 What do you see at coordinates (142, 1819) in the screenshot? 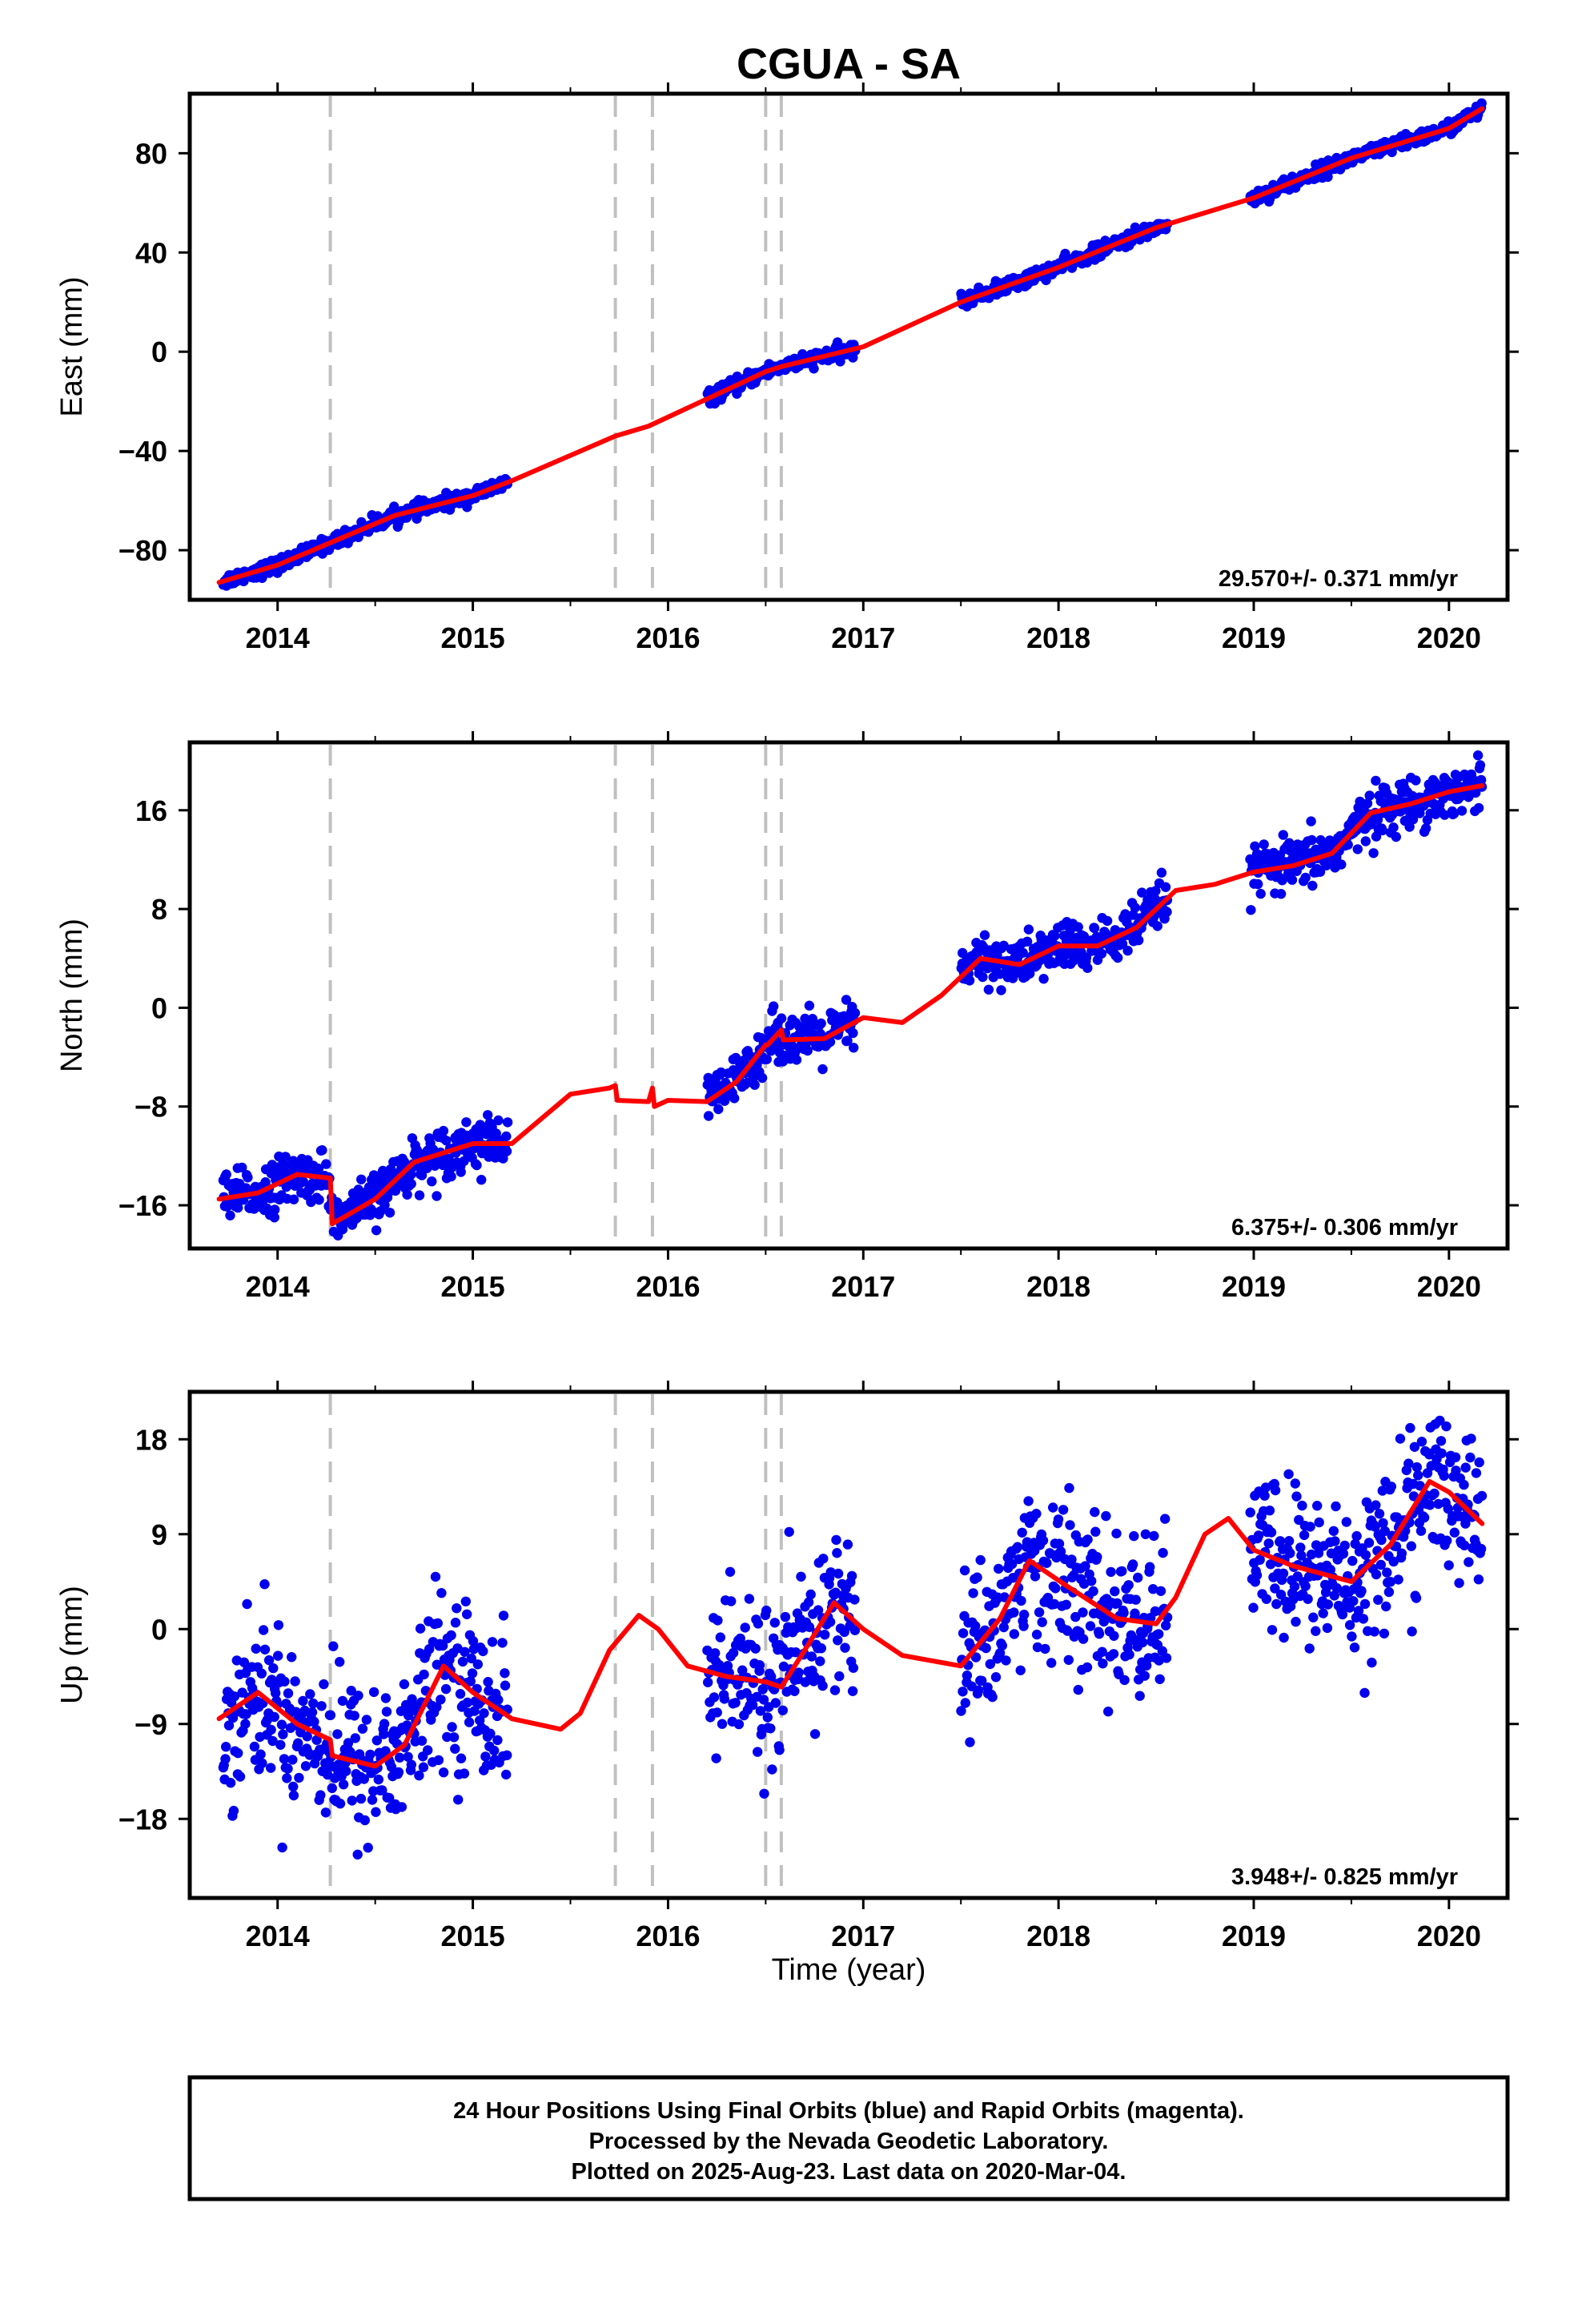
I see `up-y-tick-label: −18` at bounding box center [142, 1819].